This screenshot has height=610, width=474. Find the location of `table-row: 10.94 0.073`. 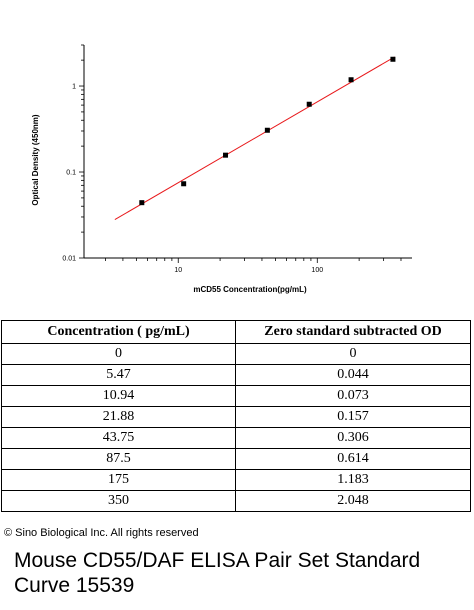

table-row: 10.94 0.073 is located at coordinates (236, 396).